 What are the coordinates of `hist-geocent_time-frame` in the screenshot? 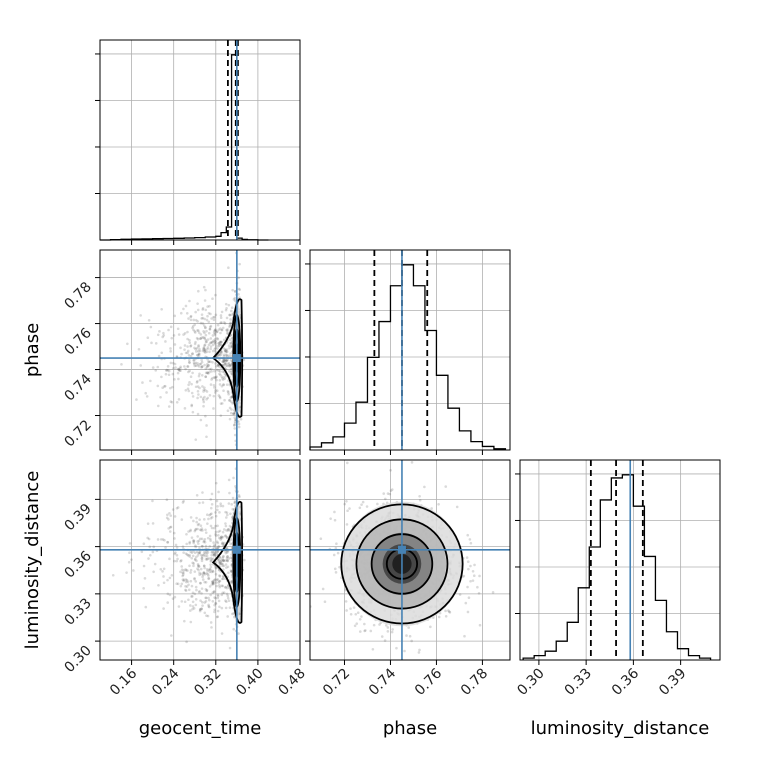 It's located at (200, 140).